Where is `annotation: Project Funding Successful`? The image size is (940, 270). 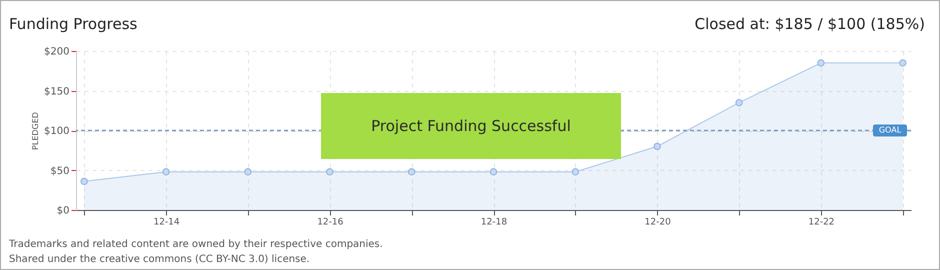 annotation: Project Funding Successful is located at coordinates (471, 126).